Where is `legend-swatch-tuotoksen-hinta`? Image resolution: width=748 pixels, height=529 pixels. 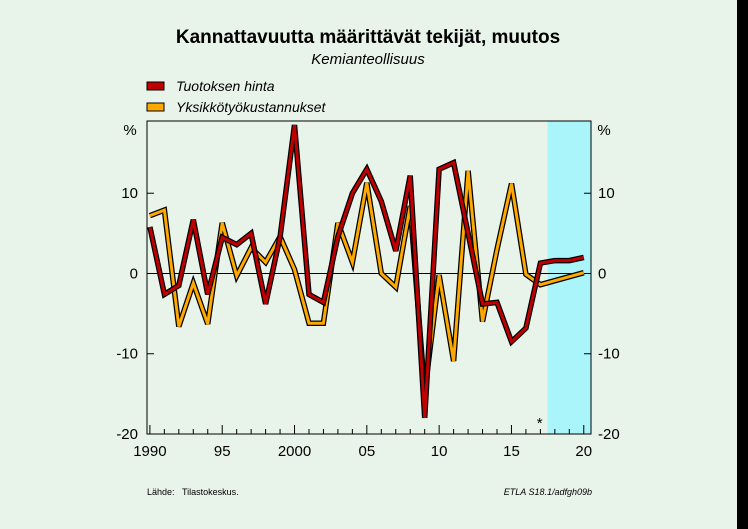 legend-swatch-tuotoksen-hinta is located at coordinates (155, 86).